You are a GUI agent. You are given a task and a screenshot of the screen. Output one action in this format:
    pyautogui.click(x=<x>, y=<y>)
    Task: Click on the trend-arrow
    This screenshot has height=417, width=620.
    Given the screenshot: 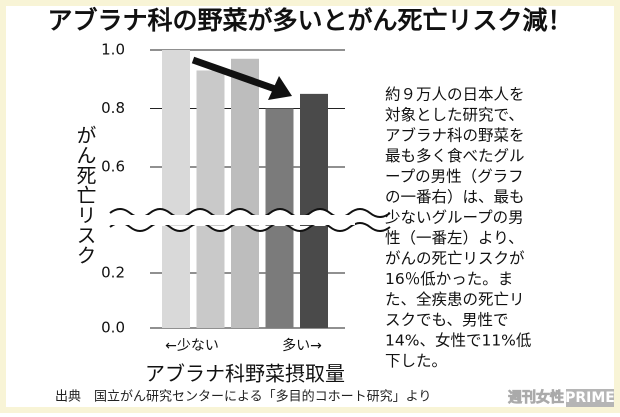 What is the action you would take?
    pyautogui.click(x=241, y=78)
    